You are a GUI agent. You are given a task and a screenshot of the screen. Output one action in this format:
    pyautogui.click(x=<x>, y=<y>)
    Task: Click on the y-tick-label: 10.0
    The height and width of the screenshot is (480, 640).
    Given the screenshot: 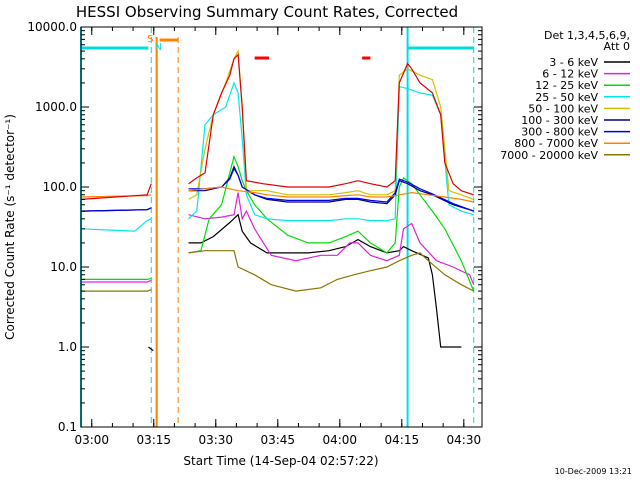 What is the action you would take?
    pyautogui.click(x=63, y=267)
    